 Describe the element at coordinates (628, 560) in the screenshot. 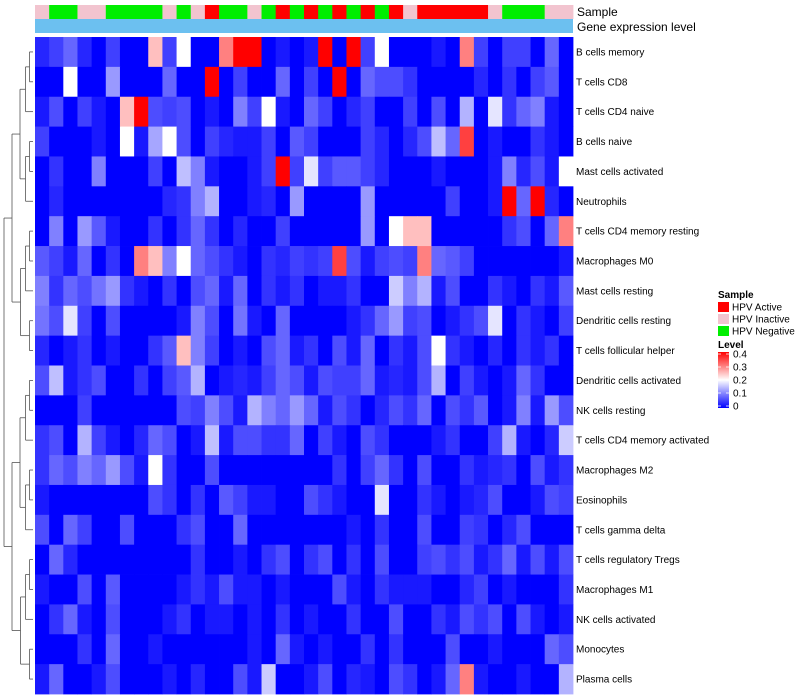

I see `row-label: T cells regulatory Tregs` at that location.